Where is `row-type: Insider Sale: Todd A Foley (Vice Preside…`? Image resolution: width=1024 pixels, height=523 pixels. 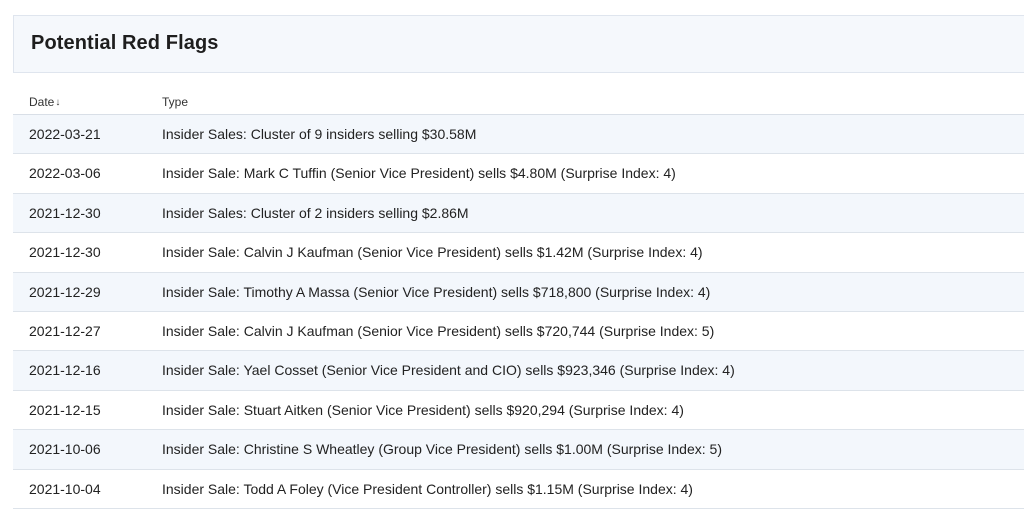
row-type: Insider Sale: Todd A Foley (Vice Preside… is located at coordinates (427, 488).